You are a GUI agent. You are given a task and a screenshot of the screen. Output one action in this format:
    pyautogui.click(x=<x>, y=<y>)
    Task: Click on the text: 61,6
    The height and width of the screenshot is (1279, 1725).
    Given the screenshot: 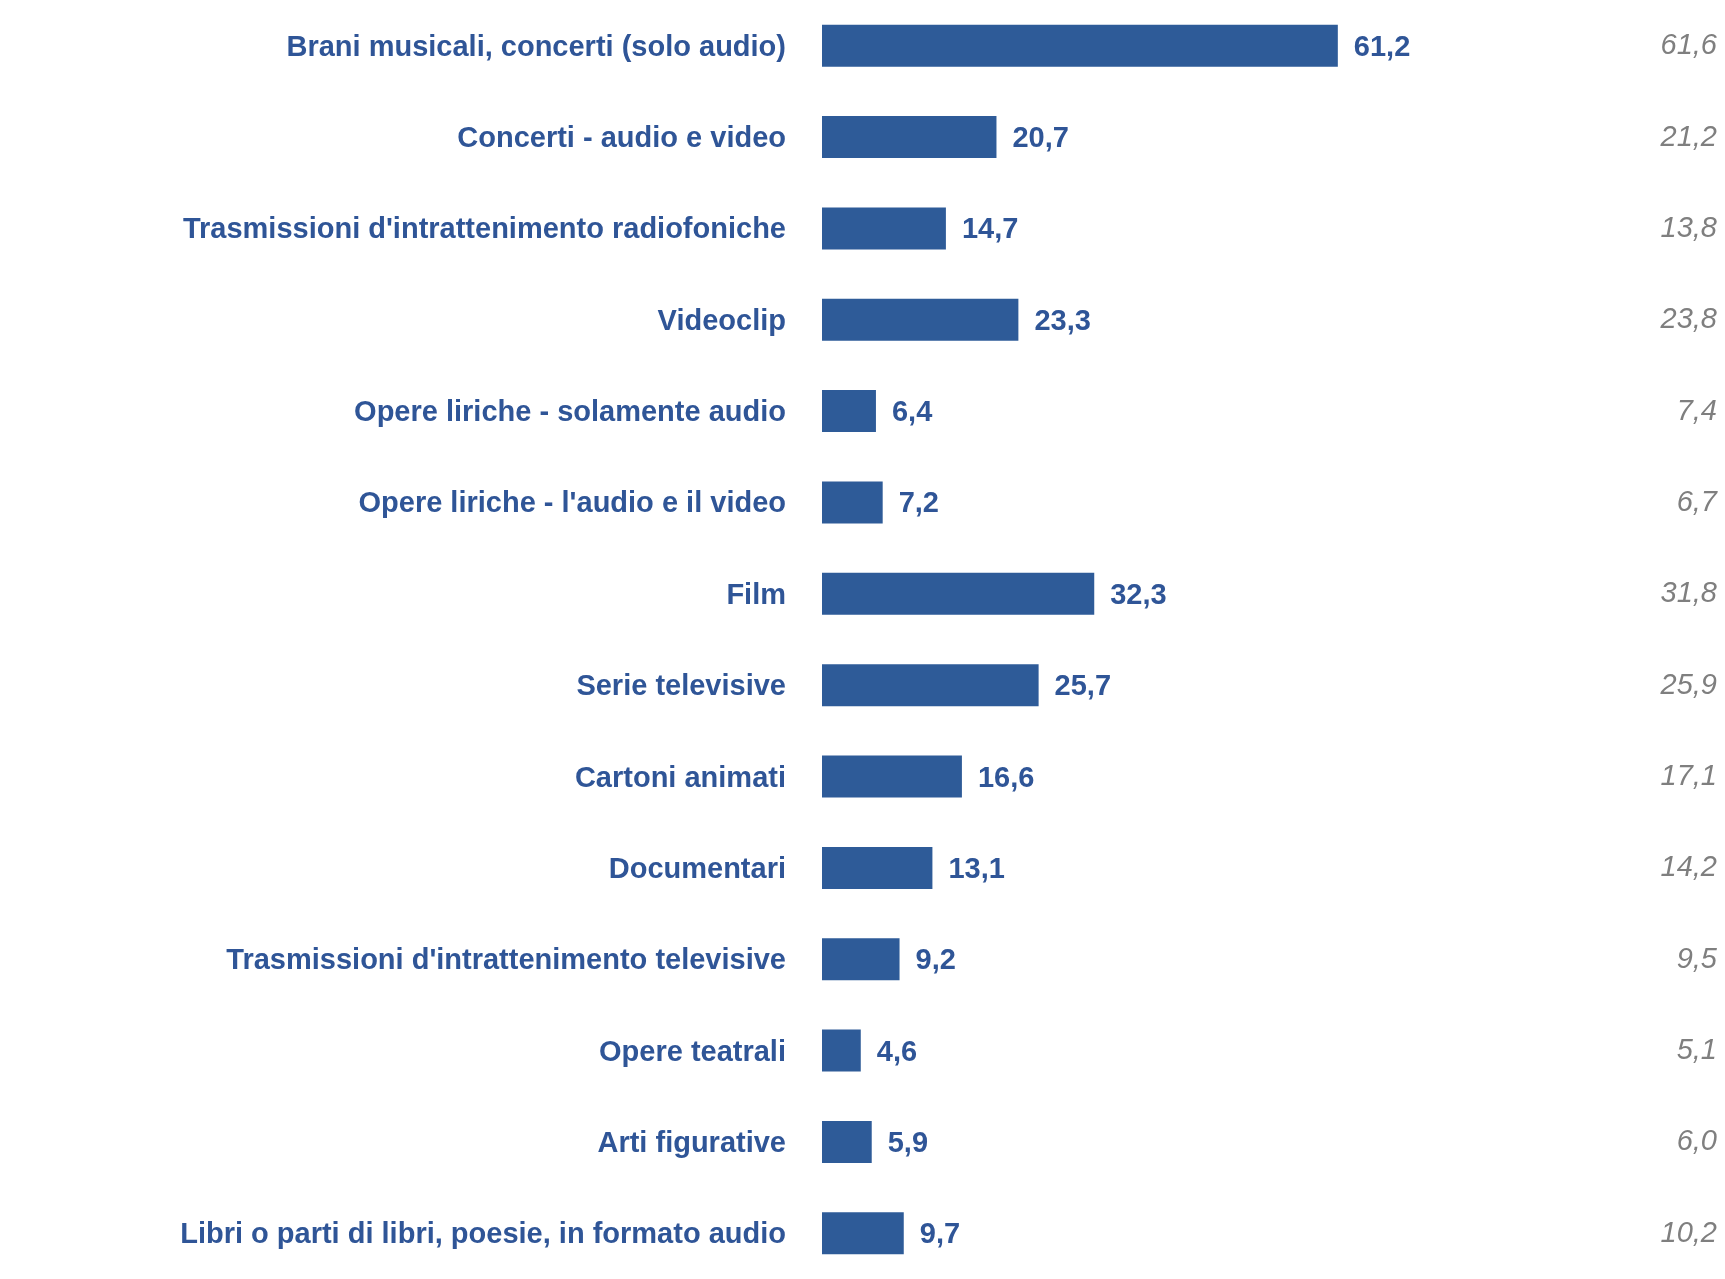 What is the action you would take?
    pyautogui.click(x=1689, y=44)
    